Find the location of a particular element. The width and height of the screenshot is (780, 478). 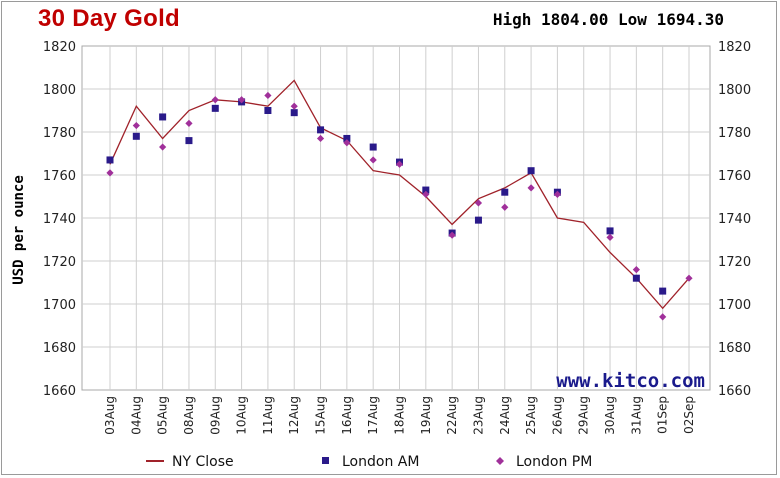

x-tick-label: 01Sep is located at coordinates (663, 415).